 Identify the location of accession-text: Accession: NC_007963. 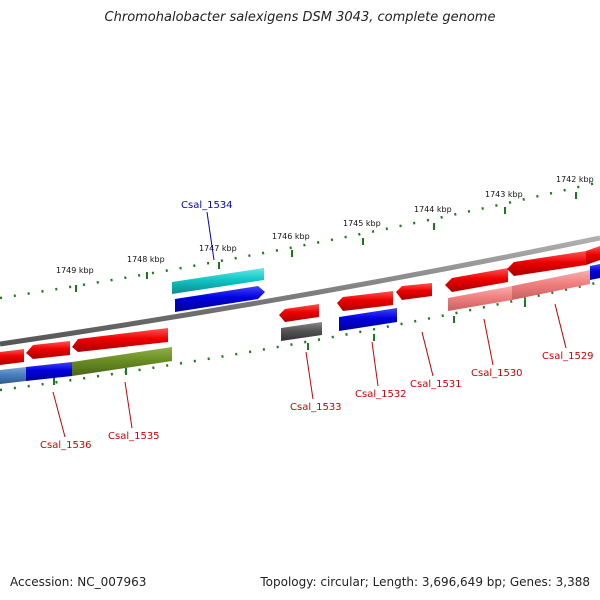
(78, 582).